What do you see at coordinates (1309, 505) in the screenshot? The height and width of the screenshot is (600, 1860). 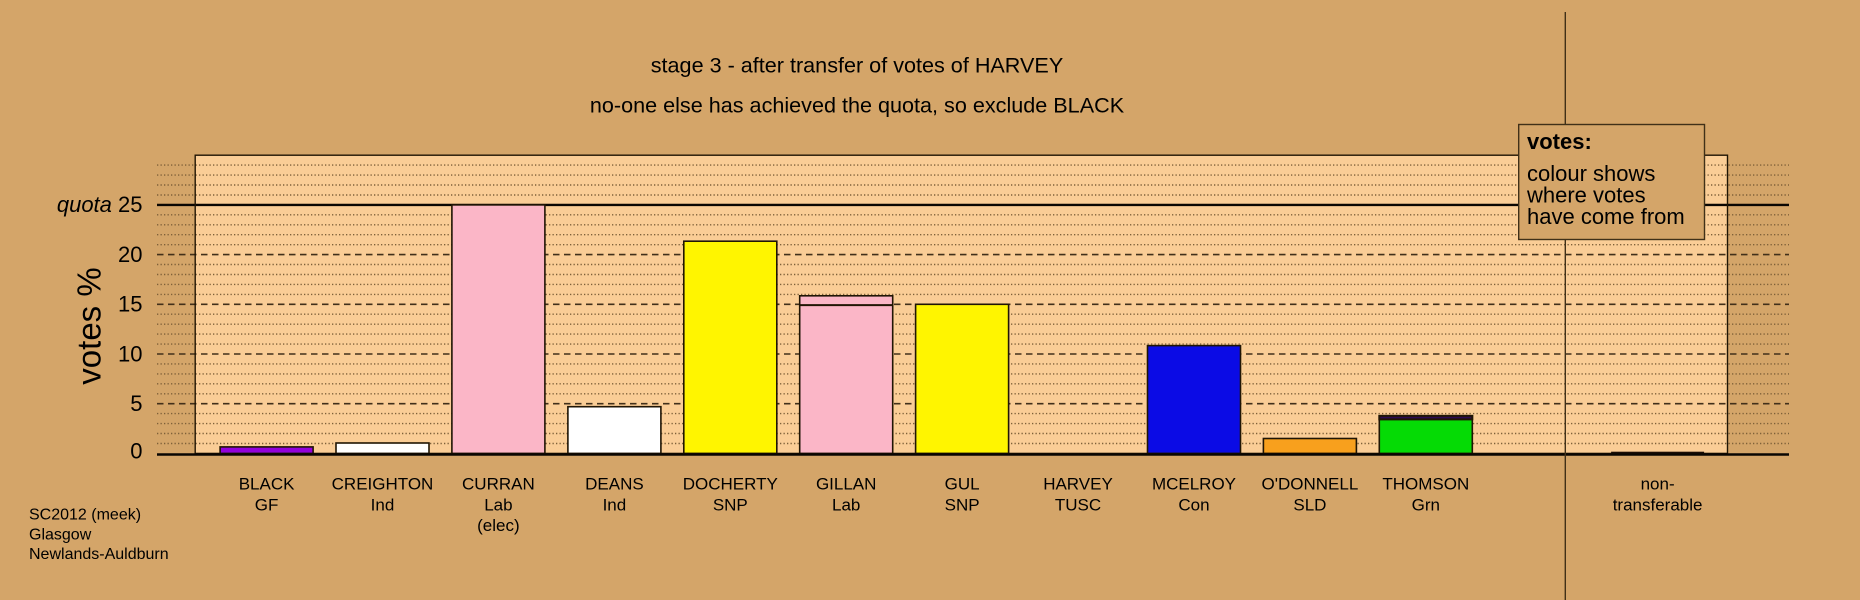 I see `svg-text: SLD` at bounding box center [1309, 505].